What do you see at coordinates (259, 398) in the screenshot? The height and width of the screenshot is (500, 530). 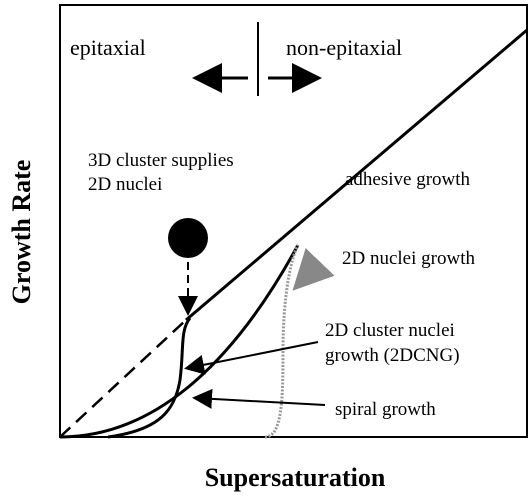 I see `spiral-pointer` at bounding box center [259, 398].